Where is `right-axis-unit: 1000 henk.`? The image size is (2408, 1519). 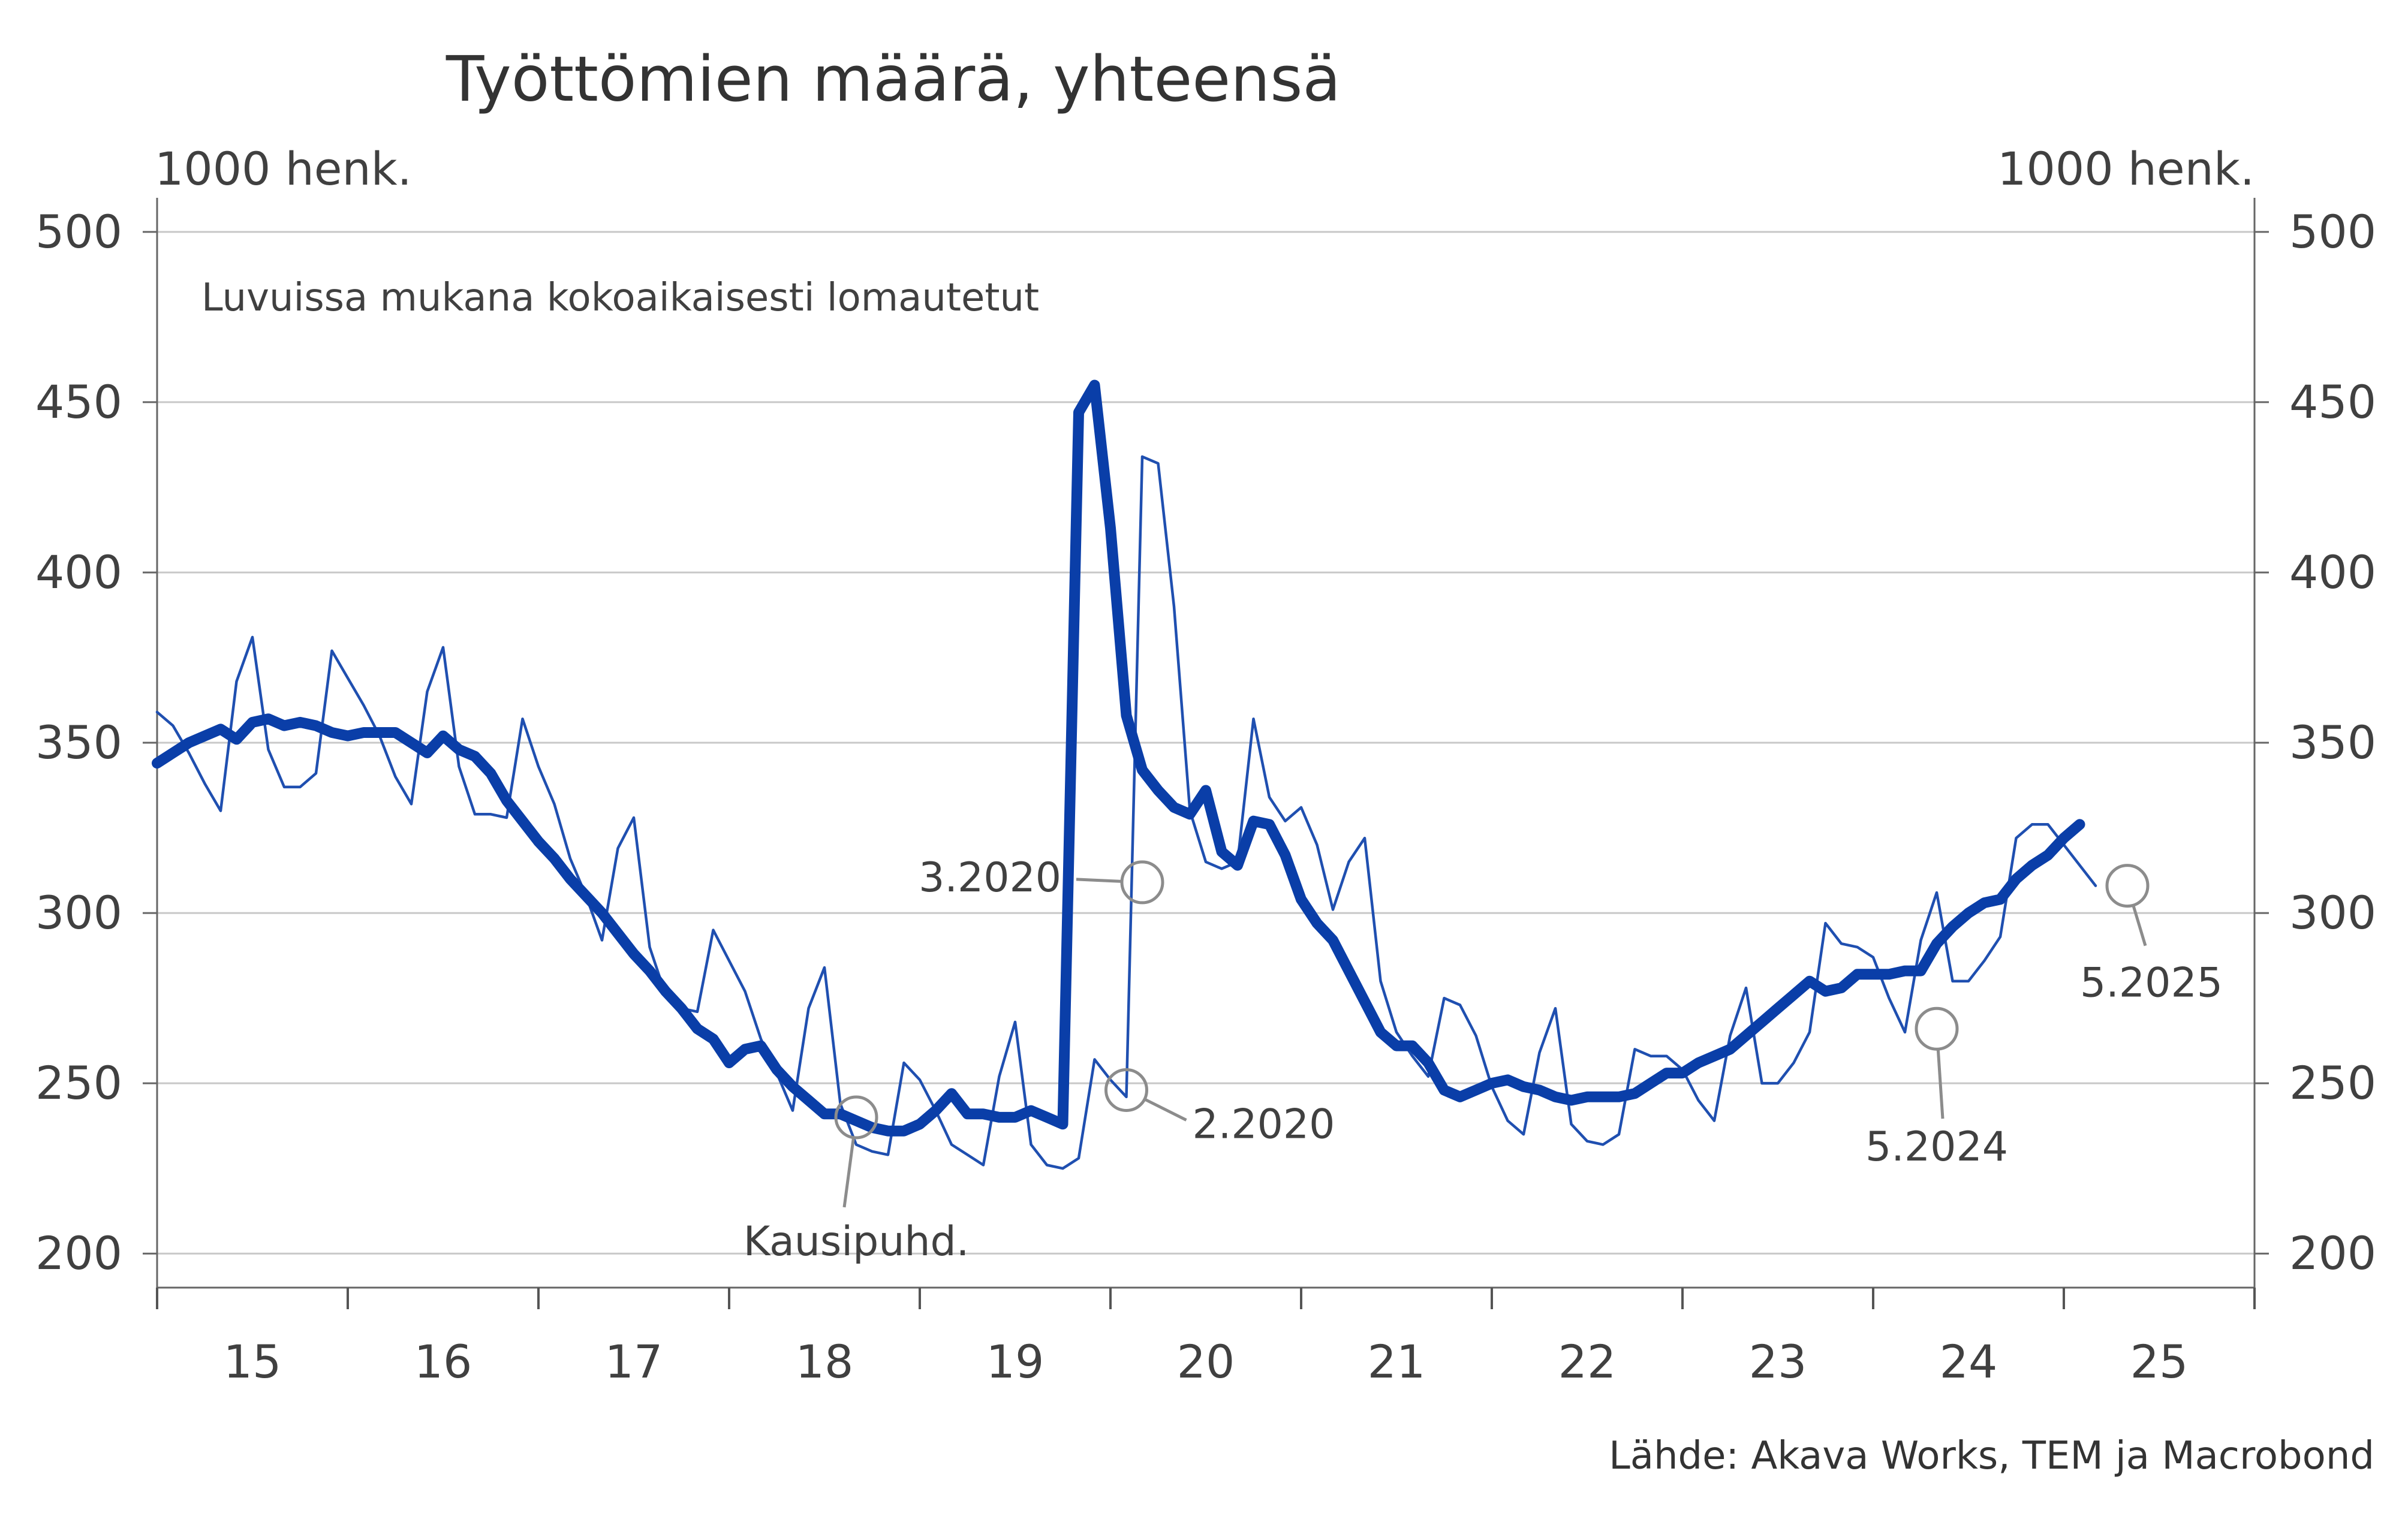 right-axis-unit: 1000 henk. is located at coordinates (2126, 168).